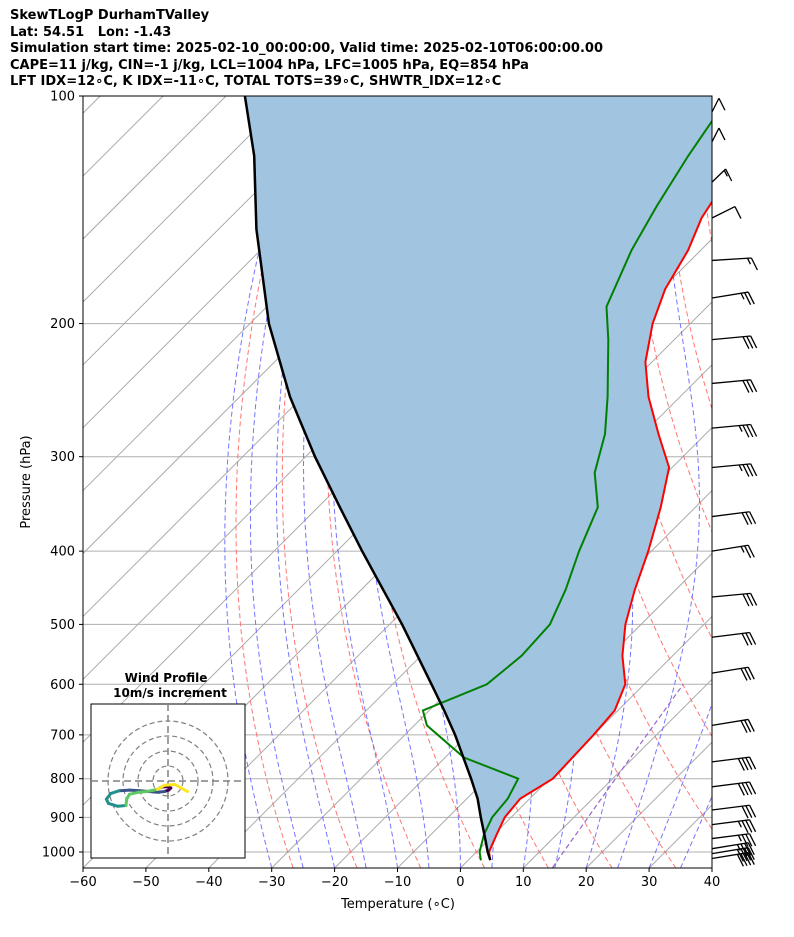 This screenshot has height=937, width=794. I want to click on y-tick-label: 800, so click(62, 779).